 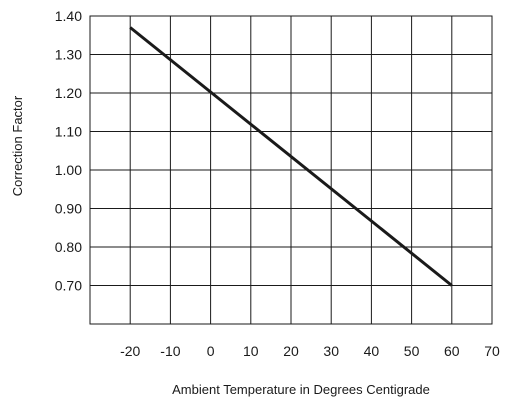 I want to click on y-tick-label: 1.10, so click(x=68, y=132).